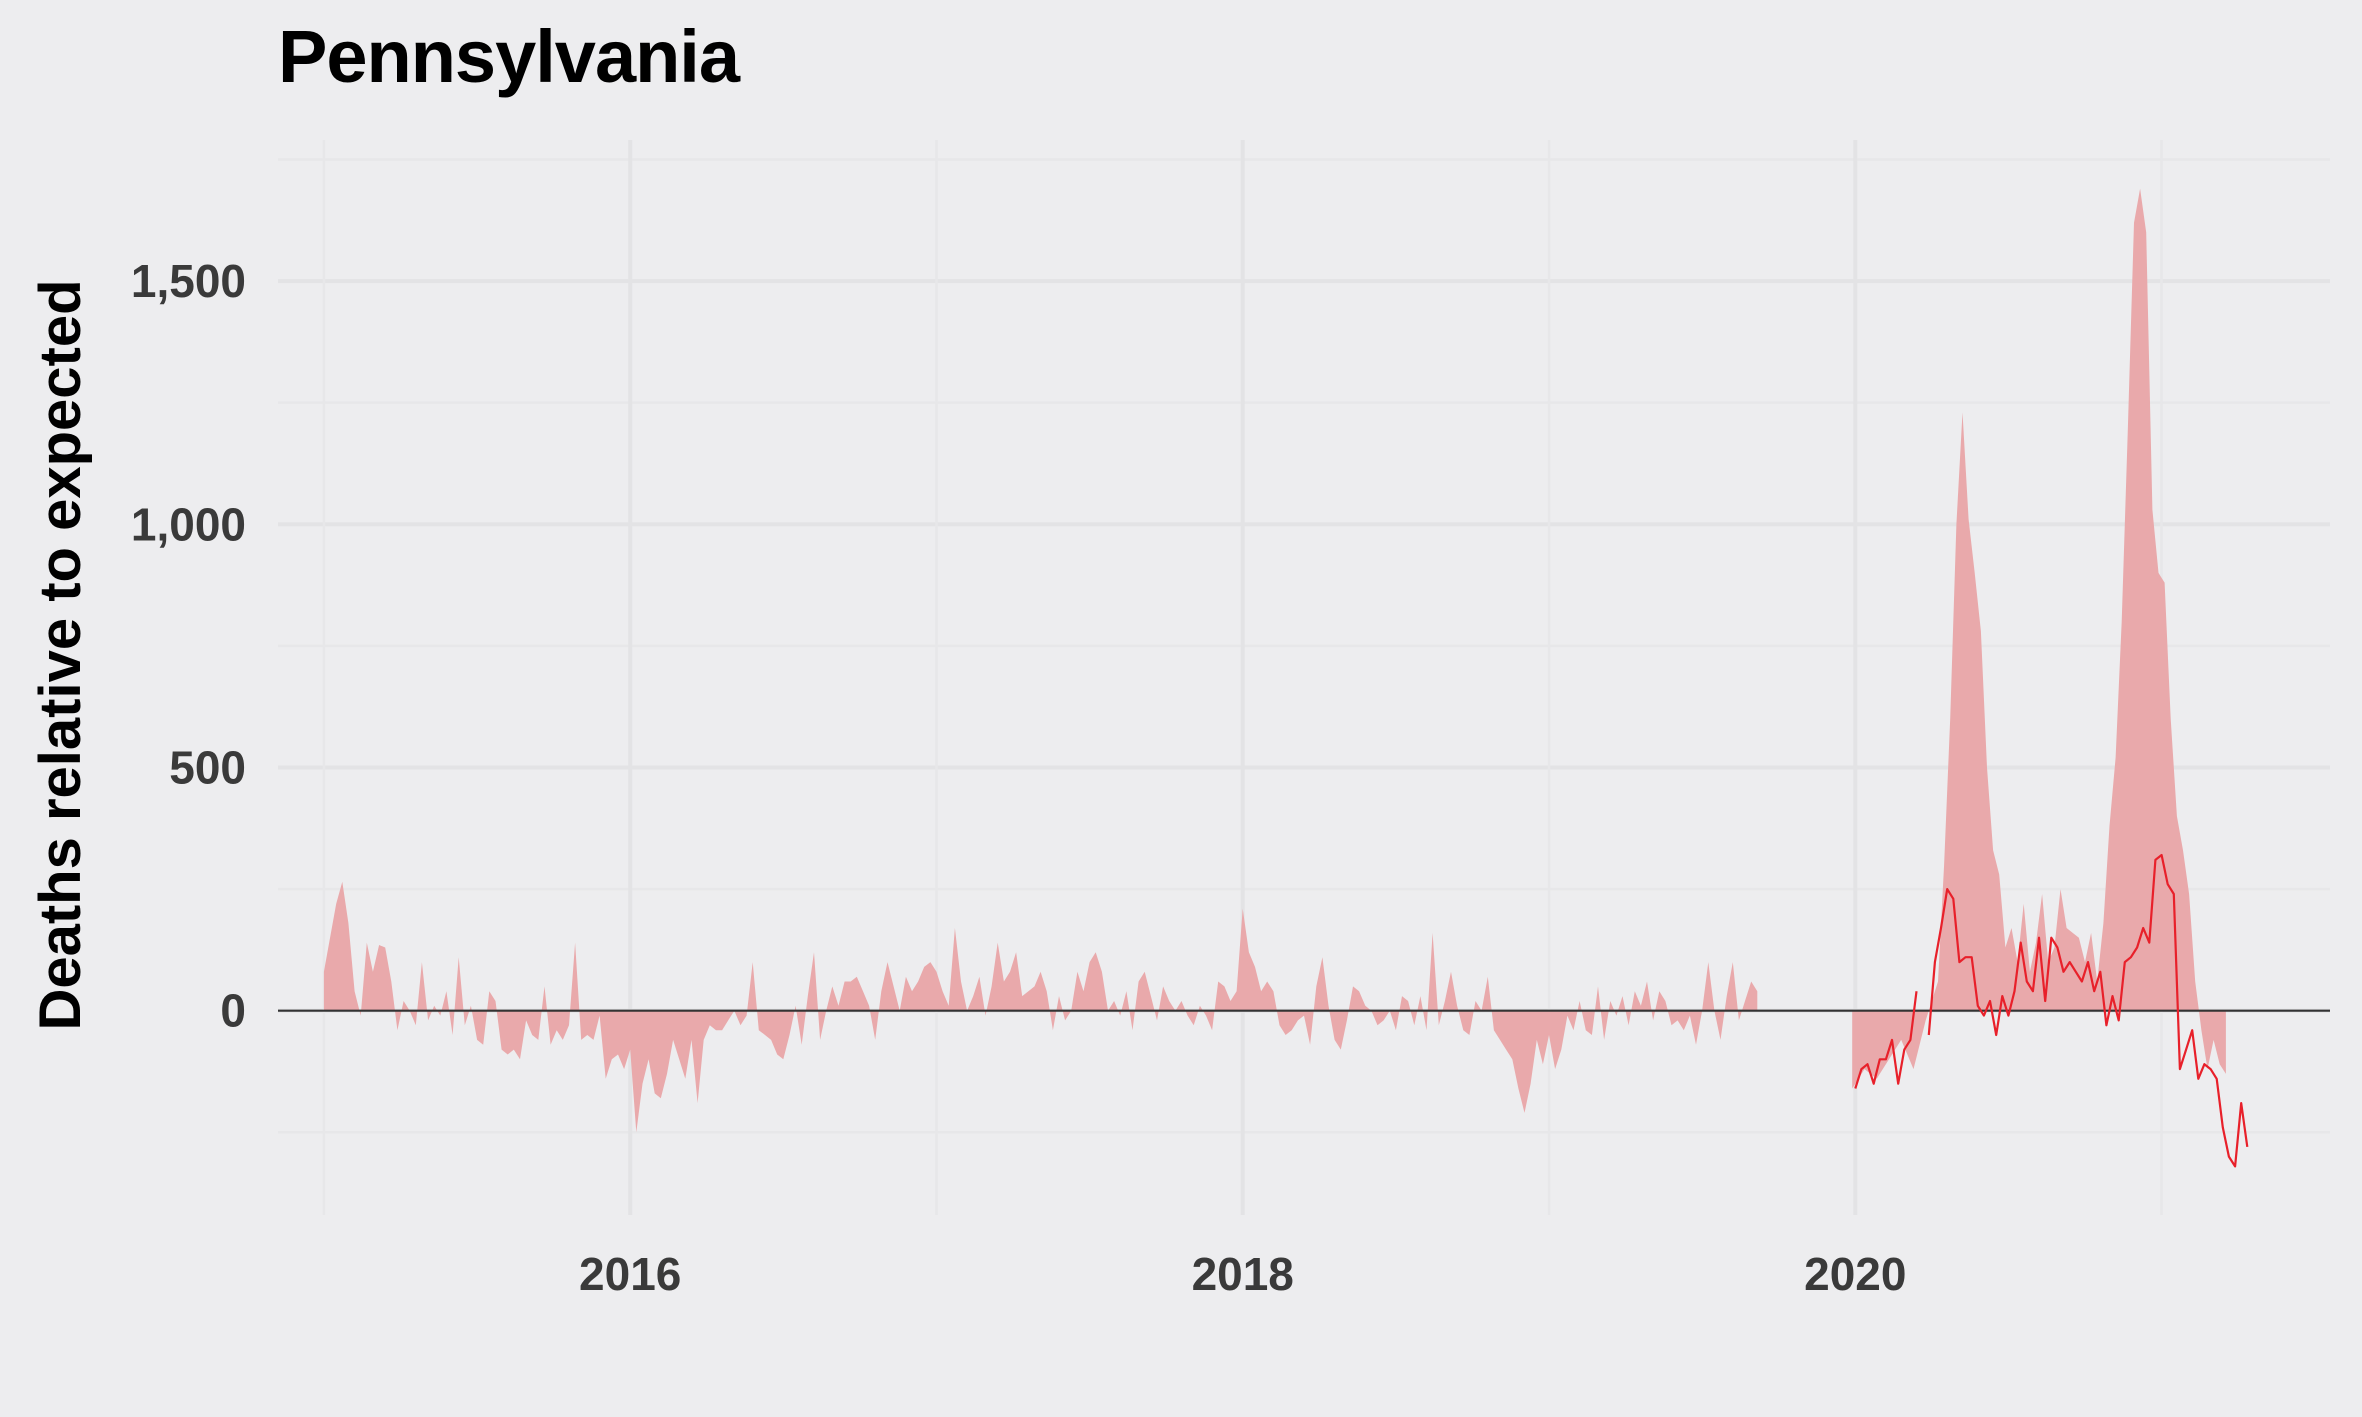  I want to click on x-axis-tick-labels: 2016 2018 2020, so click(1242, 1274).